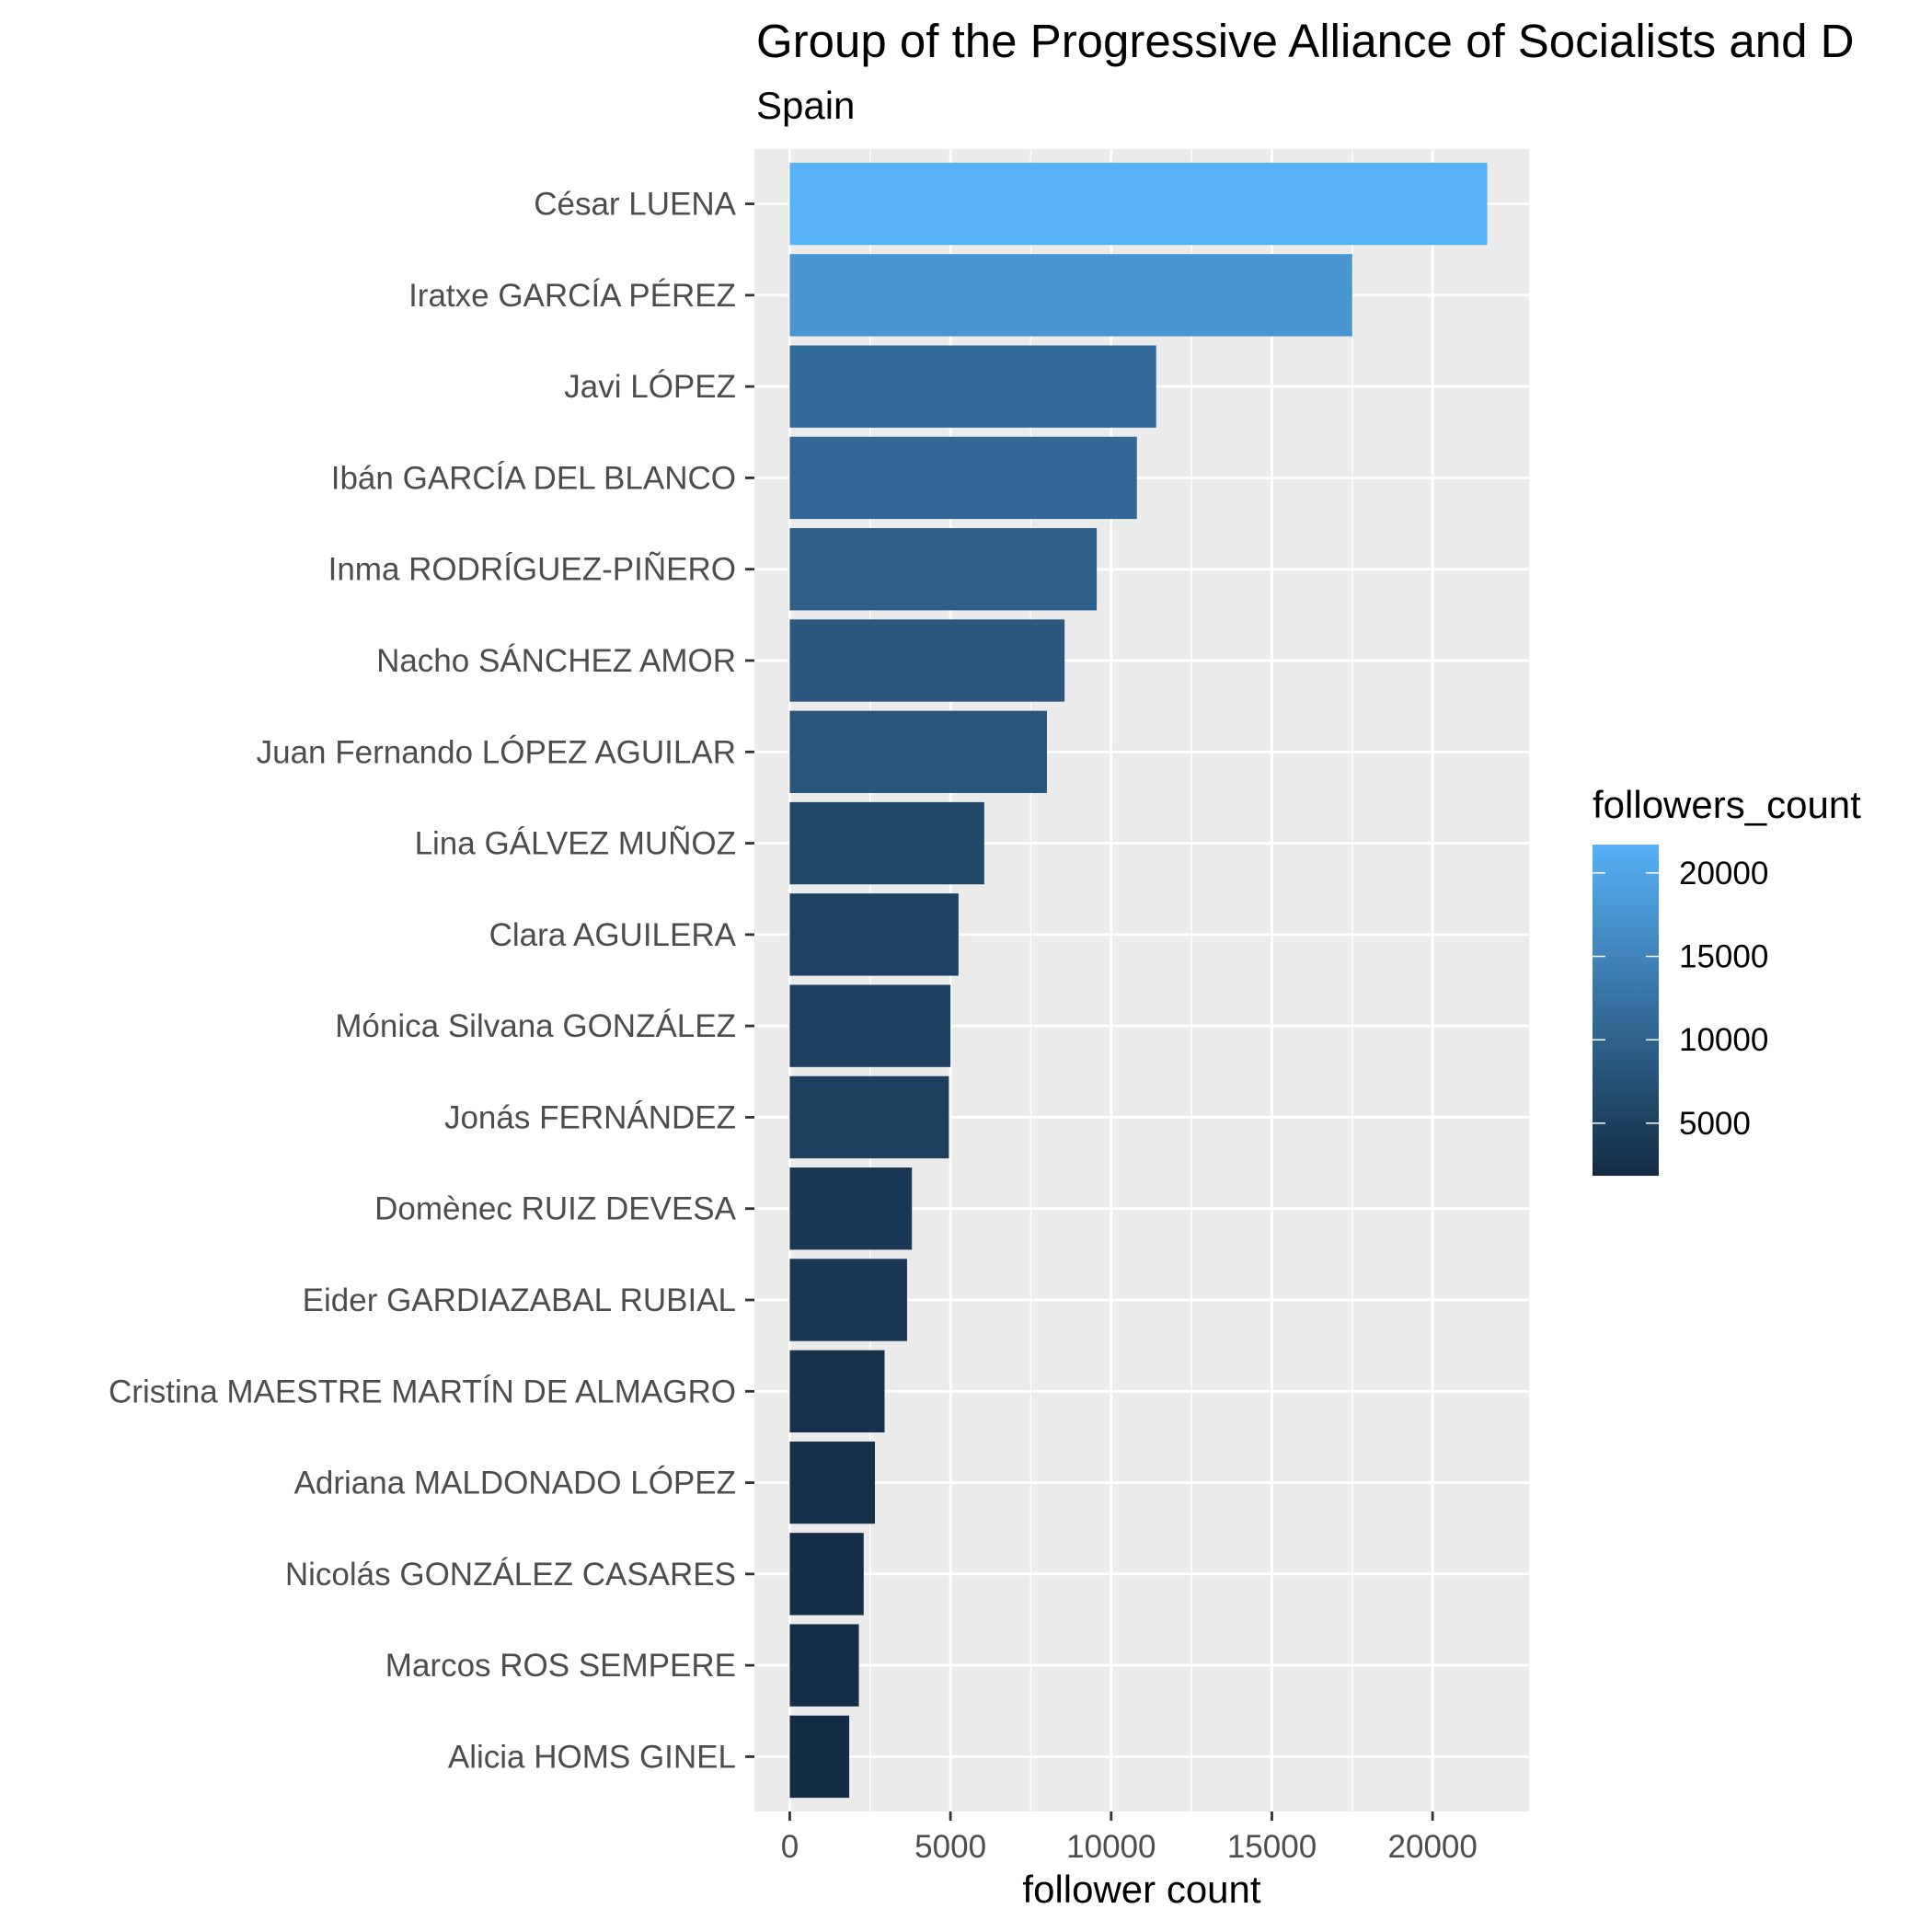 This screenshot has width=1932, height=1932. I want to click on chart-subtitle: Spain, so click(805, 105).